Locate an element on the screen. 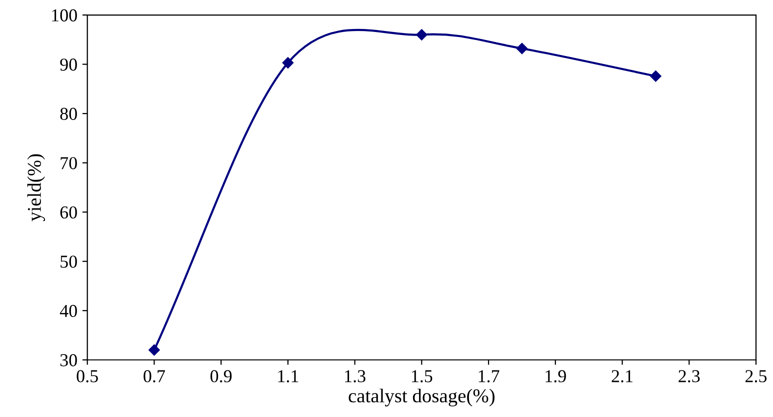  x-tick-label: 2.5 is located at coordinates (756, 376).